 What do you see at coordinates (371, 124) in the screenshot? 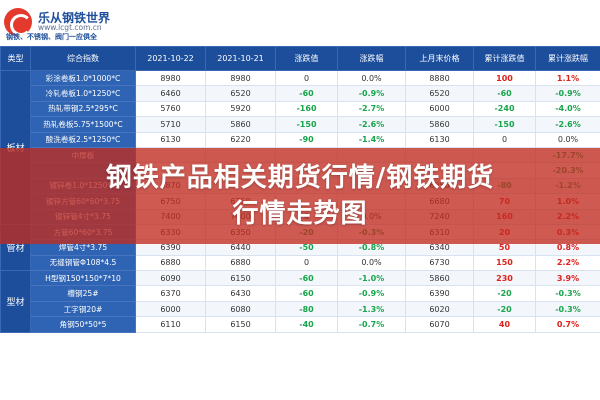
I see `change-pct-cell: -2.6%` at bounding box center [371, 124].